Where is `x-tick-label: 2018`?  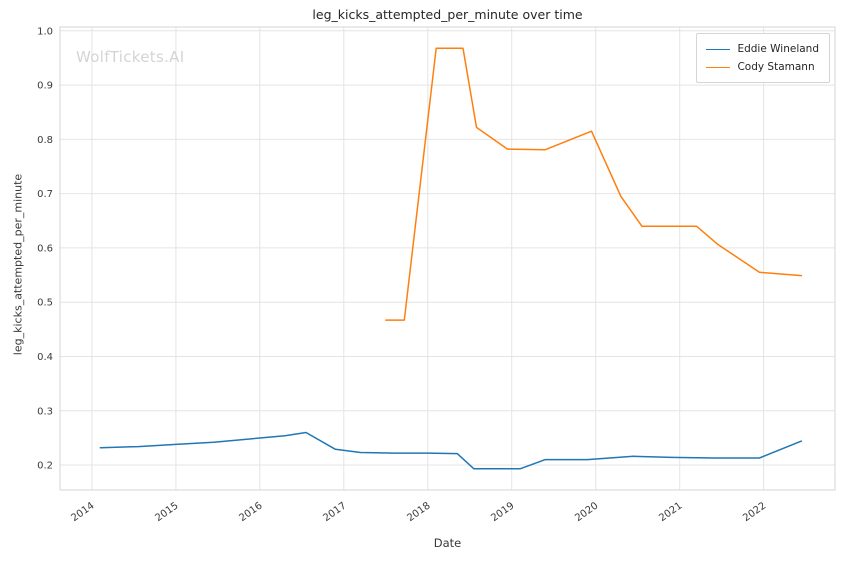
x-tick-label: 2018 is located at coordinates (418, 512).